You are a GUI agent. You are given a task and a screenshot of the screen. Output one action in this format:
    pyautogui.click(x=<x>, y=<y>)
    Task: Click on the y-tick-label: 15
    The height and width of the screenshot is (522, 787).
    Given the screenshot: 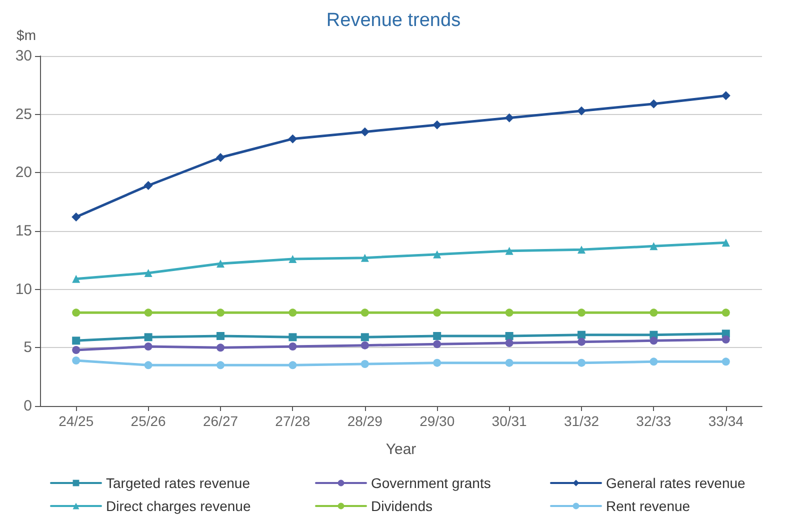 What is the action you would take?
    pyautogui.click(x=23, y=231)
    